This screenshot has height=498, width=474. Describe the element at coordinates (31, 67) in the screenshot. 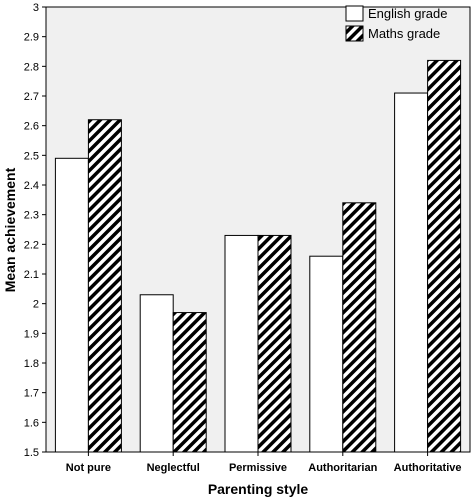

I see `y-tick-label: 2.8` at that location.